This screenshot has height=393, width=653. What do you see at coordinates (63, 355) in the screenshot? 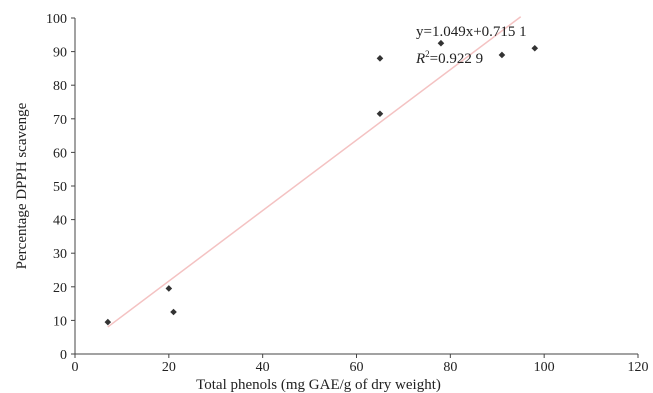
I see `y-tick-label: 0` at bounding box center [63, 355].